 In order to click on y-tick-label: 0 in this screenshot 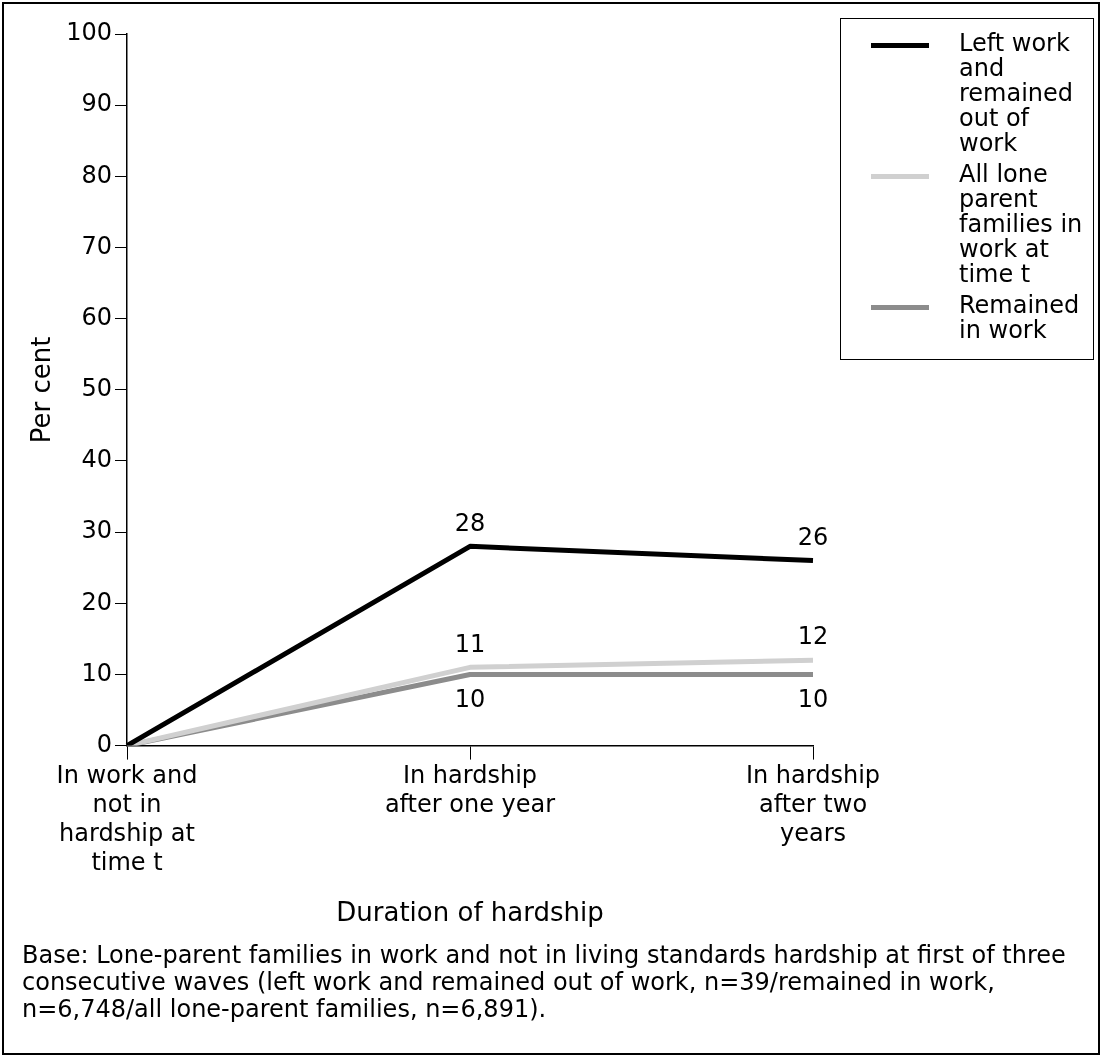, I will do `click(104, 743)`.